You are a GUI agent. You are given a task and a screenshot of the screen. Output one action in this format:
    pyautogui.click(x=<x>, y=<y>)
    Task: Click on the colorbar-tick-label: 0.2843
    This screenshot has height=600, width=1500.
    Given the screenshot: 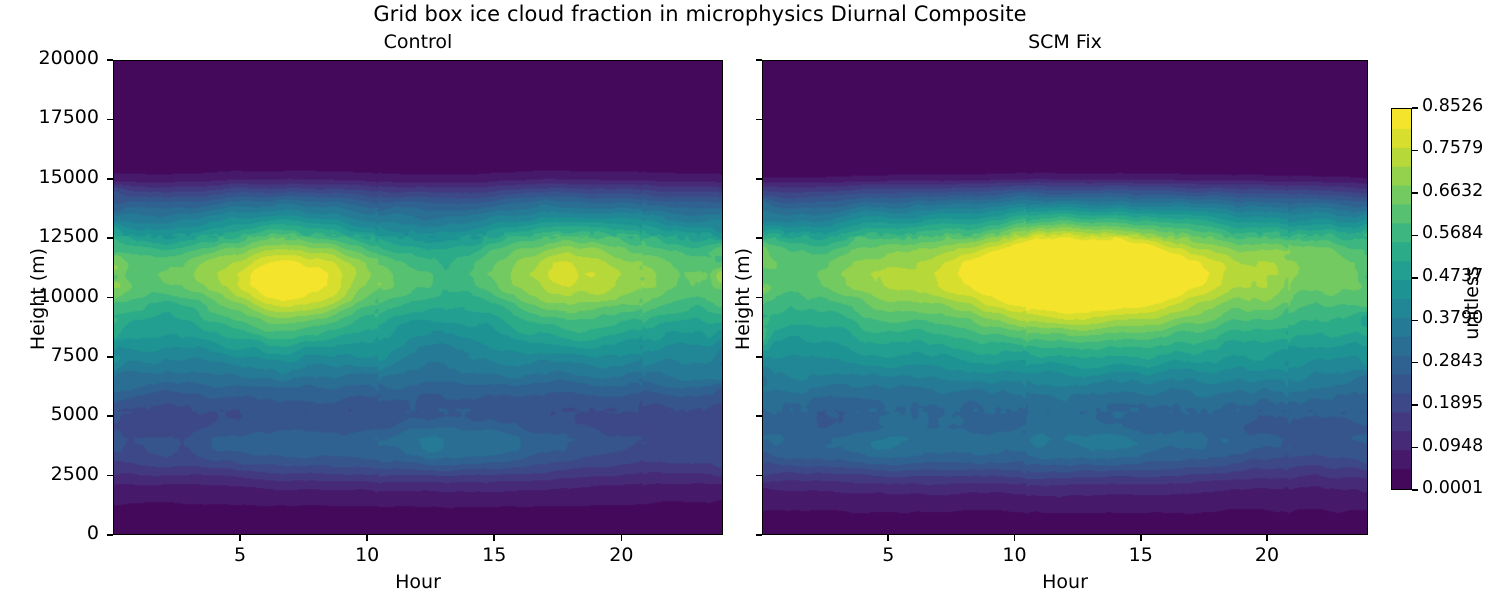 What is the action you would take?
    pyautogui.click(x=1453, y=360)
    